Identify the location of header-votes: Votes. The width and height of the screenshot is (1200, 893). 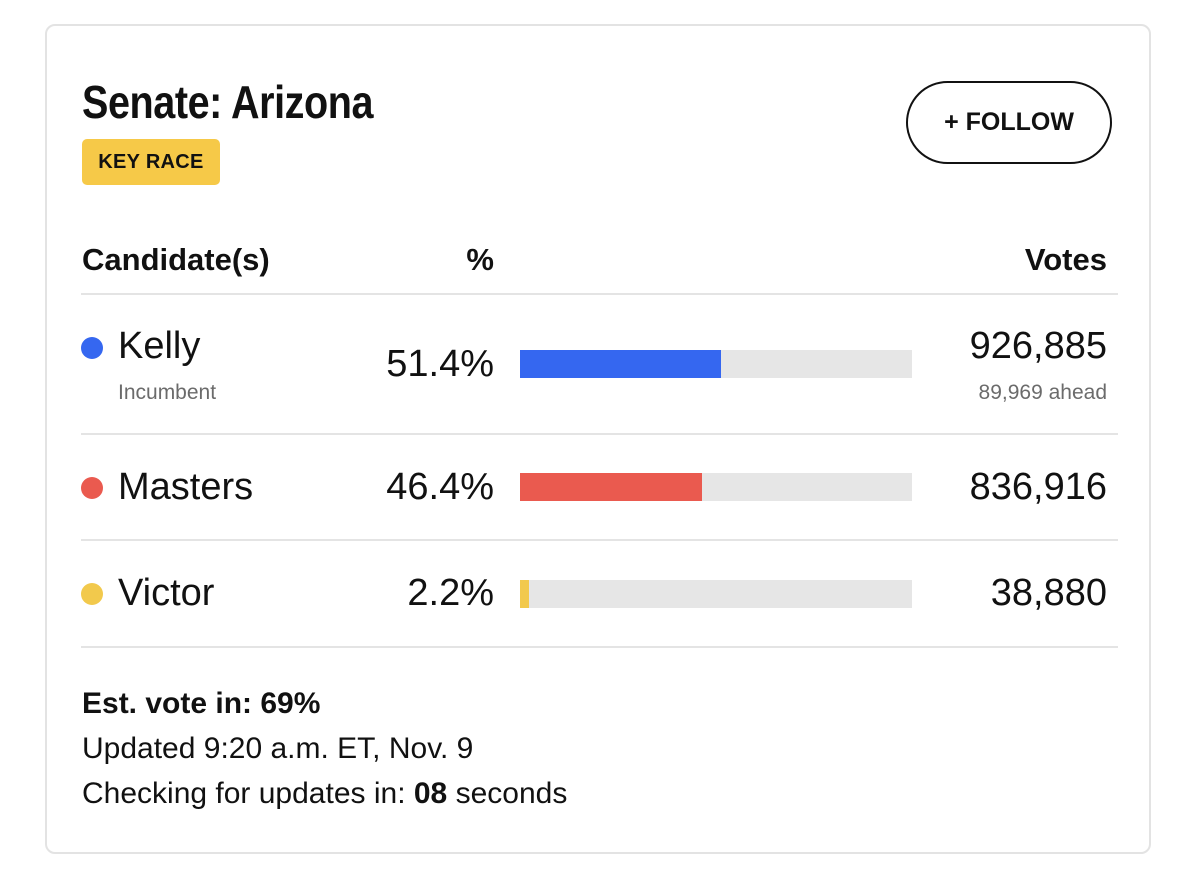
(1065, 259).